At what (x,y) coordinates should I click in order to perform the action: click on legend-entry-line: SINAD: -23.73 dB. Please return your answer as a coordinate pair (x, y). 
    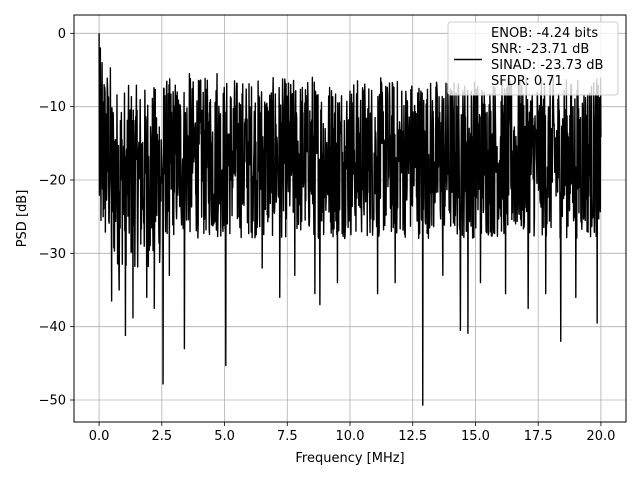
    Looking at the image, I should click on (547, 65).